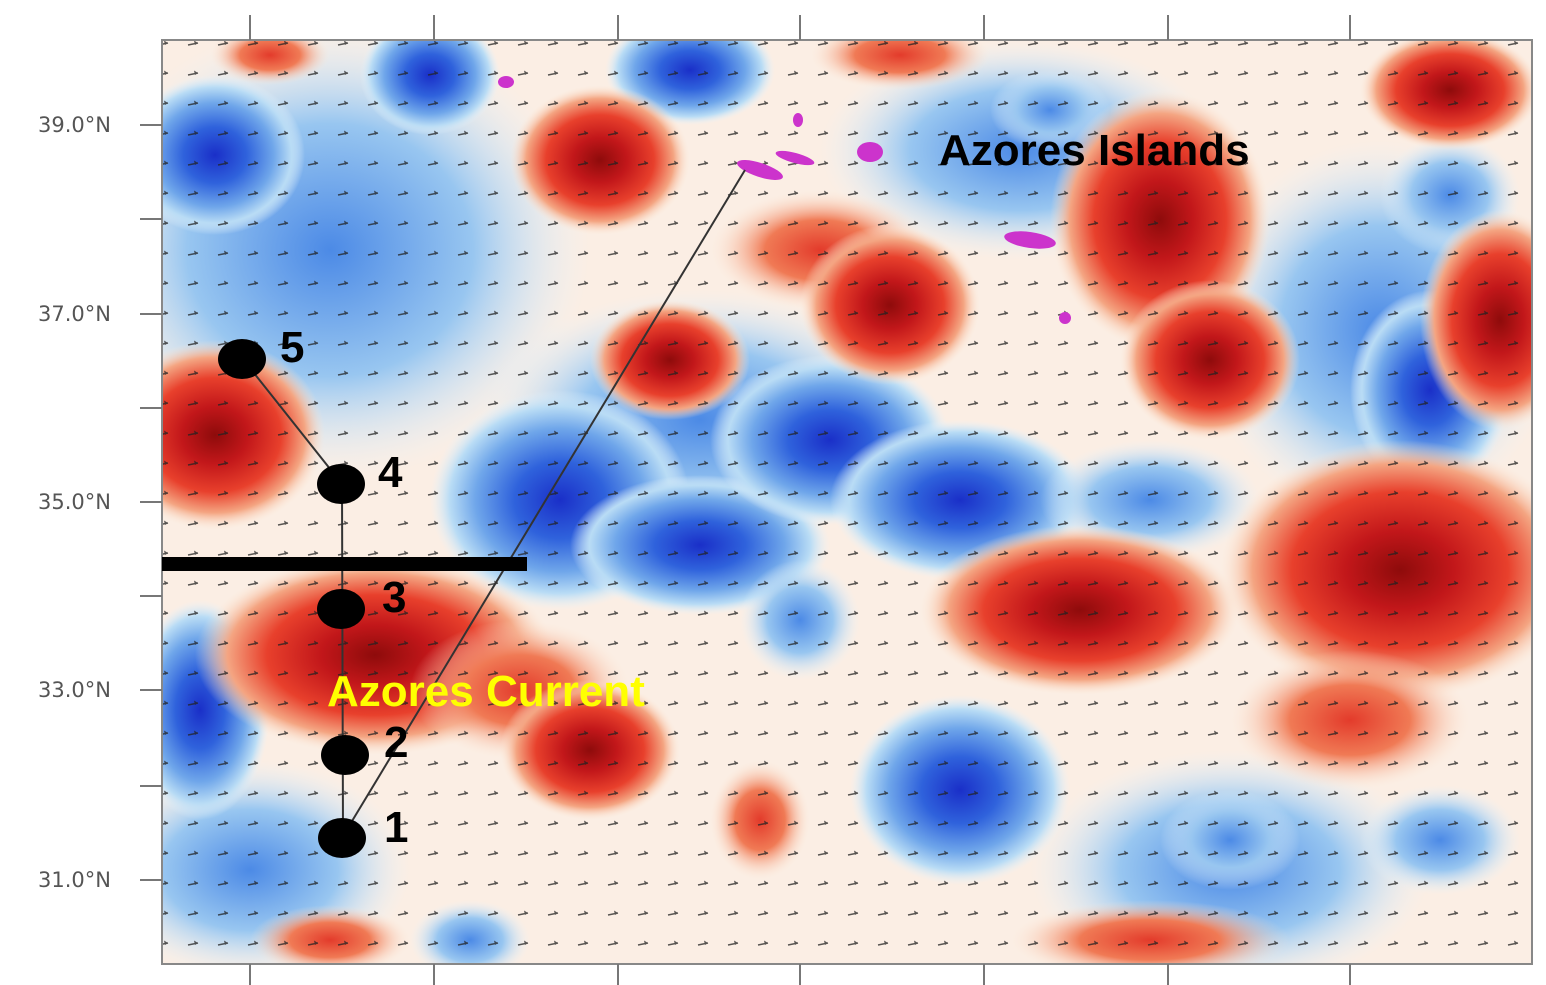 The height and width of the screenshot is (985, 1546). What do you see at coordinates (74, 125) in the screenshot?
I see `y-tick-label: 39.0°N` at bounding box center [74, 125].